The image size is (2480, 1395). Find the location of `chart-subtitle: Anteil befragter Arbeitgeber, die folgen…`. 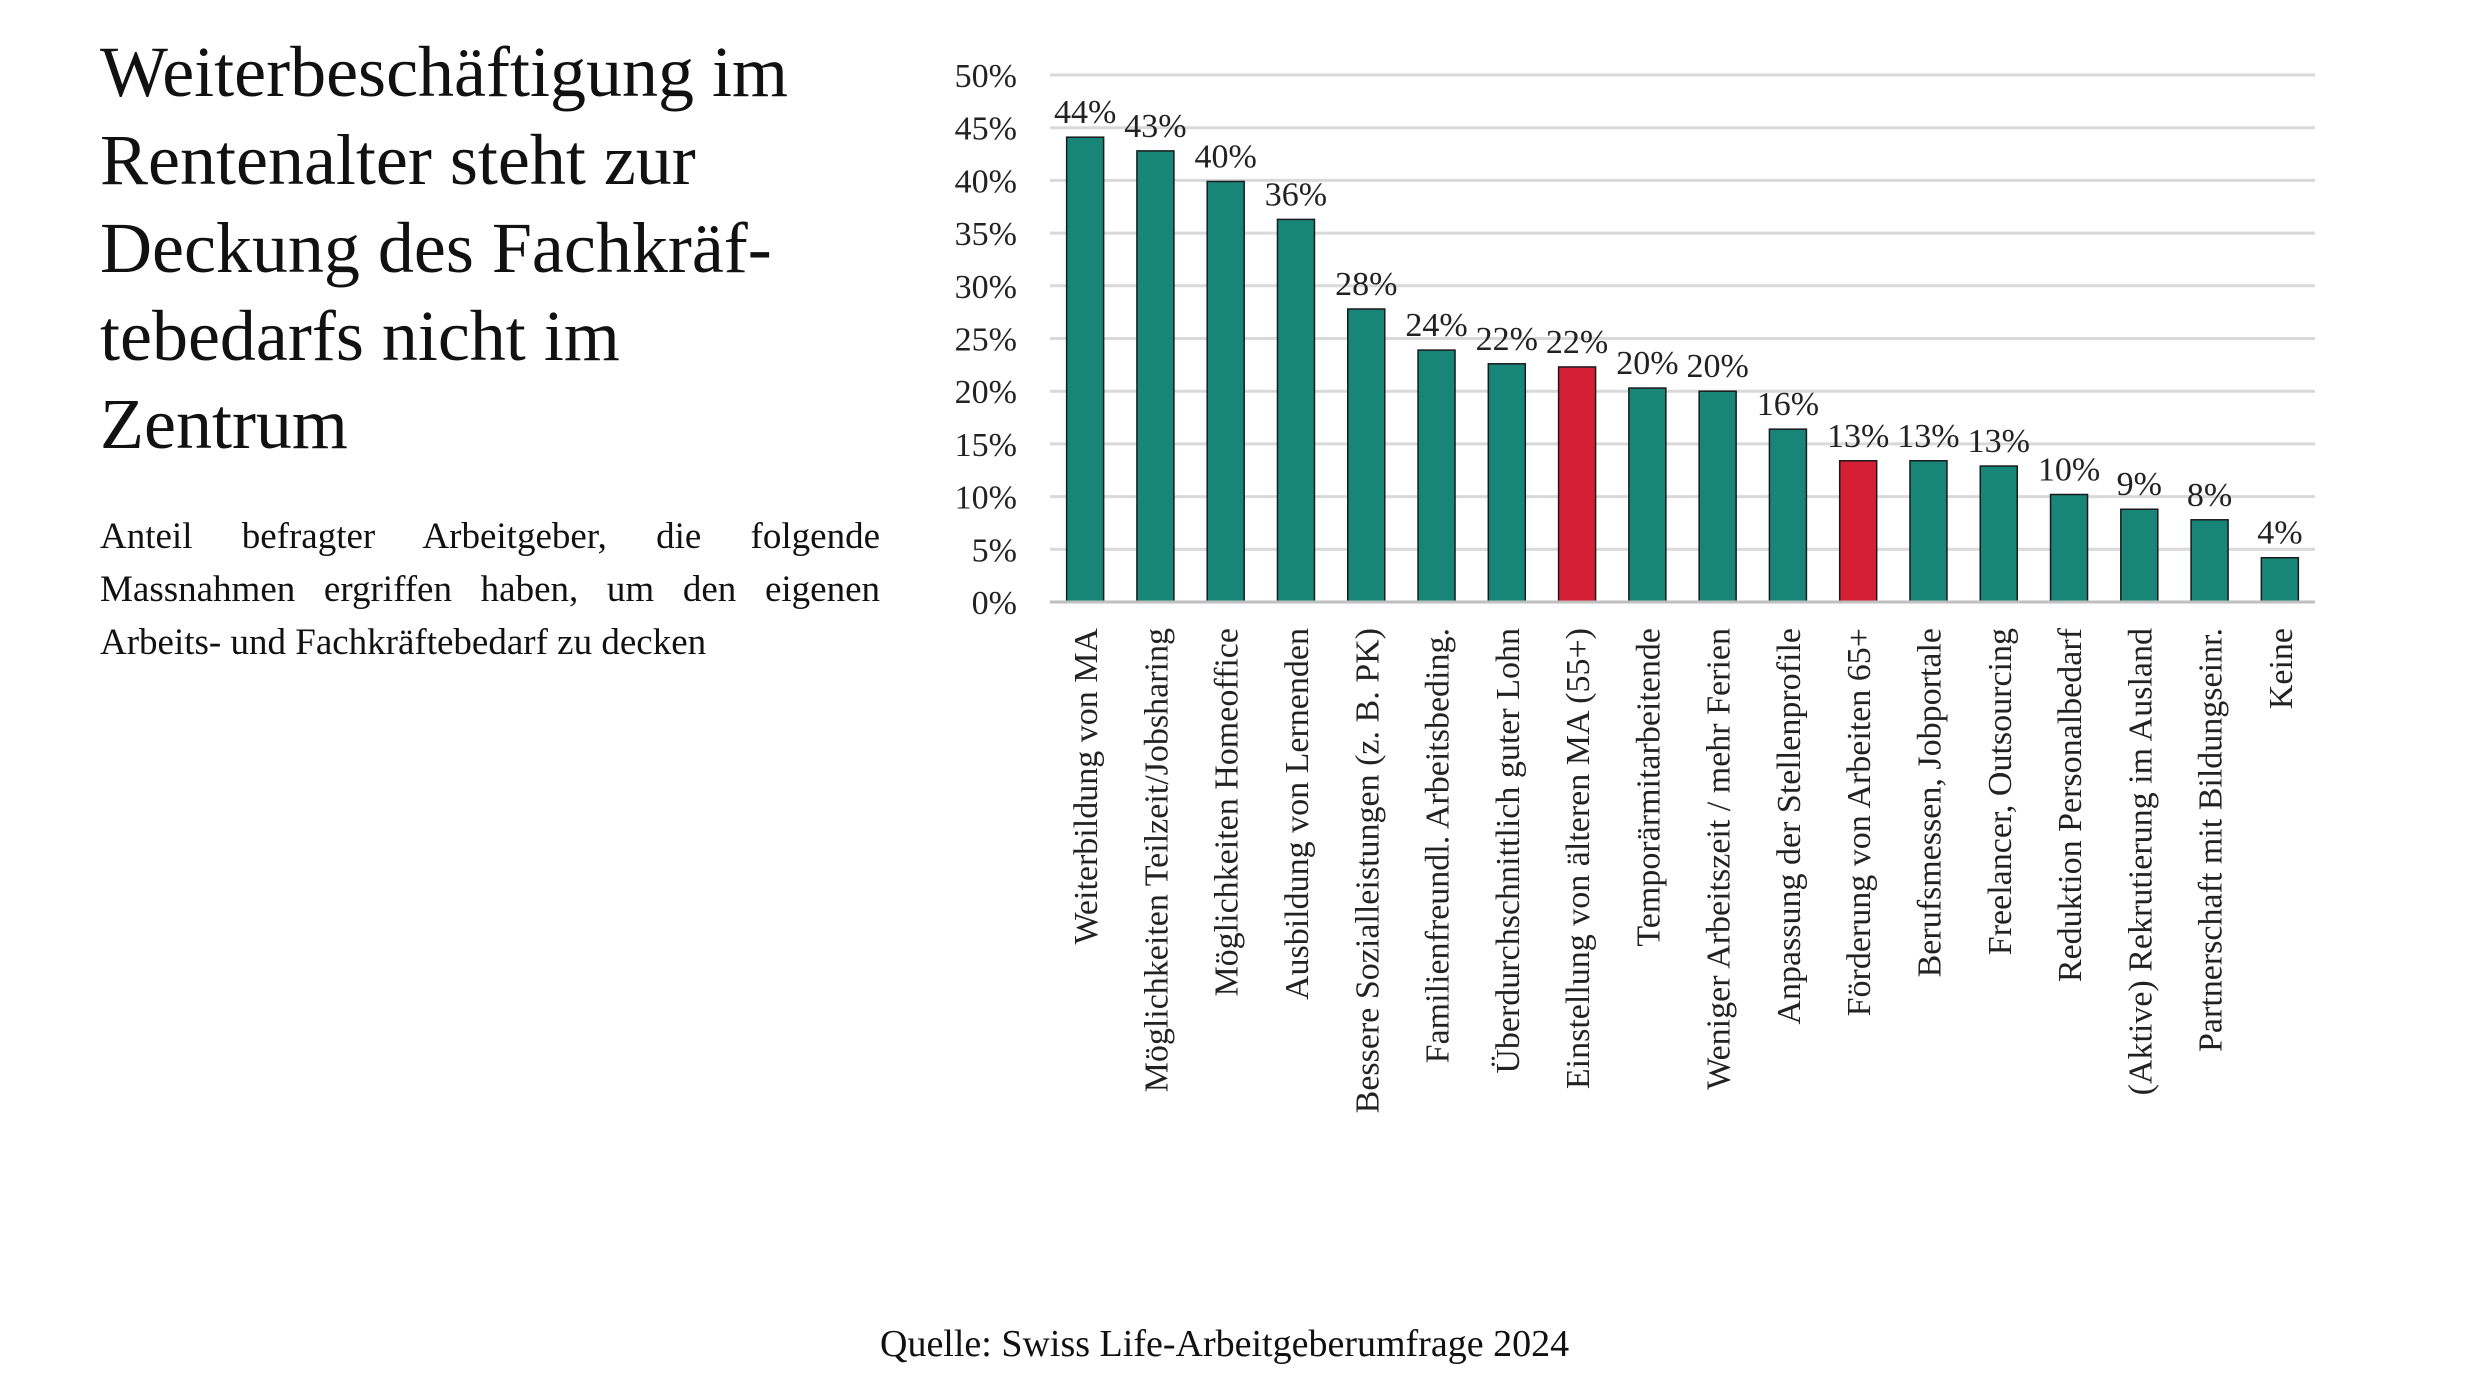

chart-subtitle: Anteil befragter Arbeitgeber, die folgen… is located at coordinates (490, 589).